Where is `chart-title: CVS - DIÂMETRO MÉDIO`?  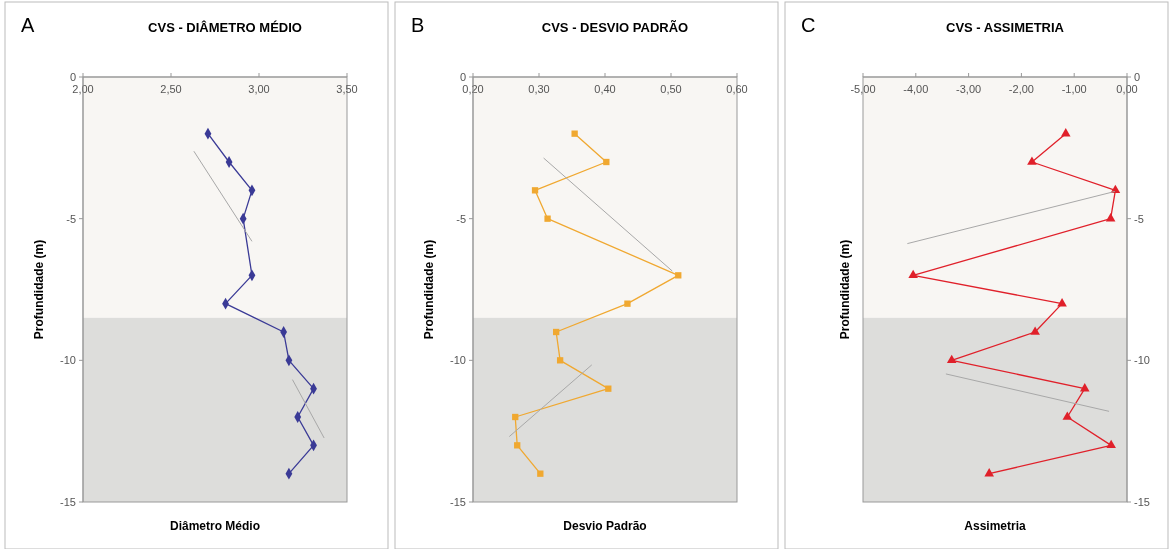 chart-title: CVS - DIÂMETRO MÉDIO is located at coordinates (225, 27).